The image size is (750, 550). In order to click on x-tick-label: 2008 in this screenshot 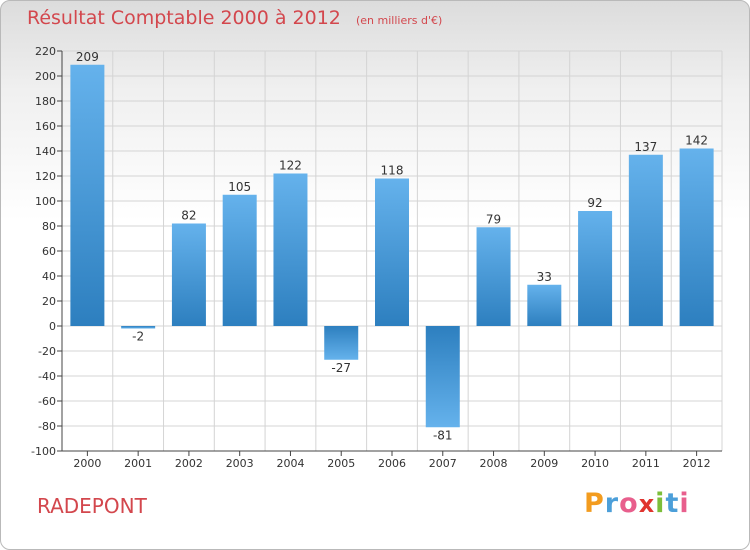, I will do `click(494, 463)`.